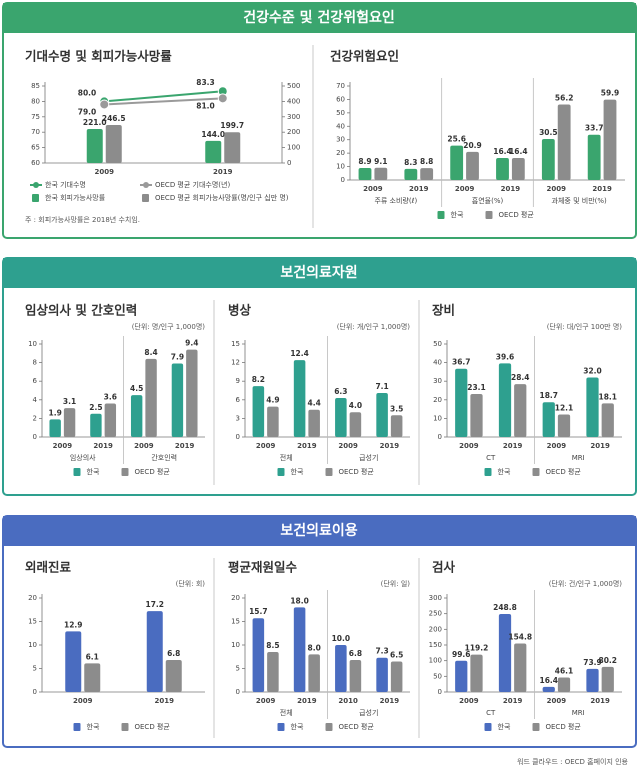 Image resolution: width=639 pixels, height=776 pixels. Describe the element at coordinates (520, 636) in the screenshot. I see `data-label: 154.8` at that location.